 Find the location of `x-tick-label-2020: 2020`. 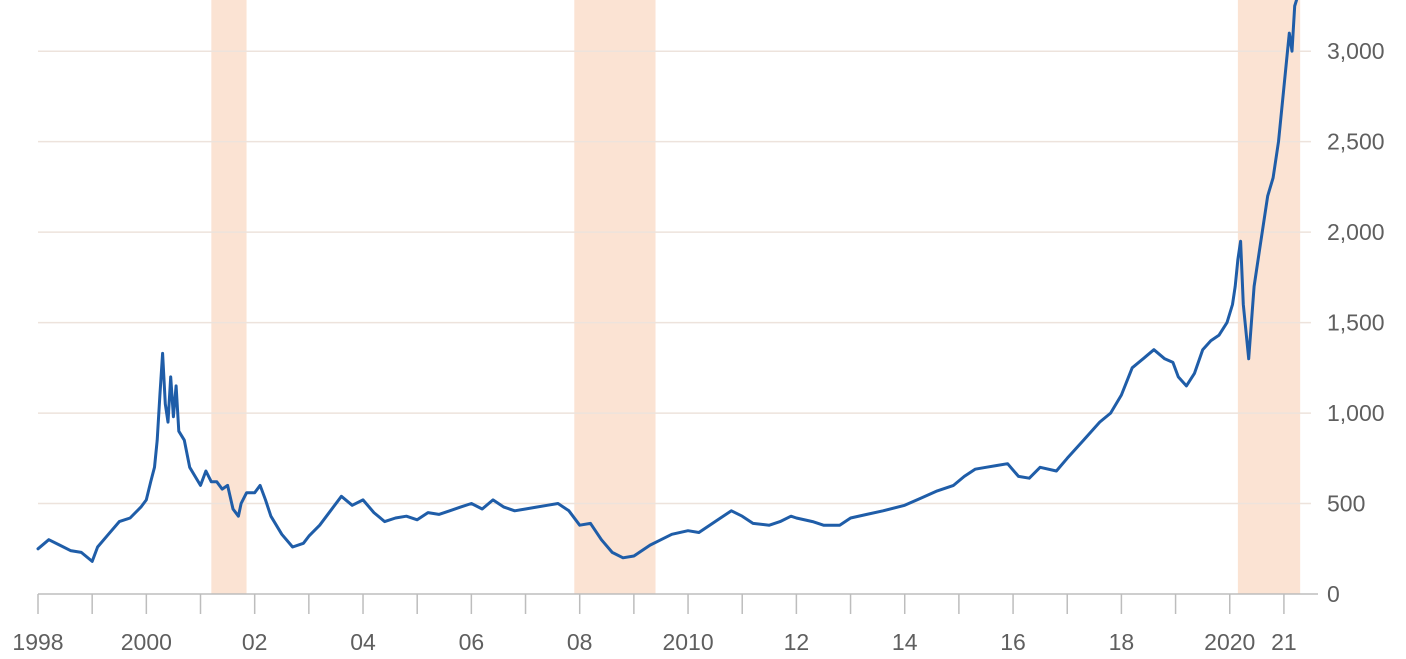

x-tick-label-2020: 2020 is located at coordinates (1229, 642).